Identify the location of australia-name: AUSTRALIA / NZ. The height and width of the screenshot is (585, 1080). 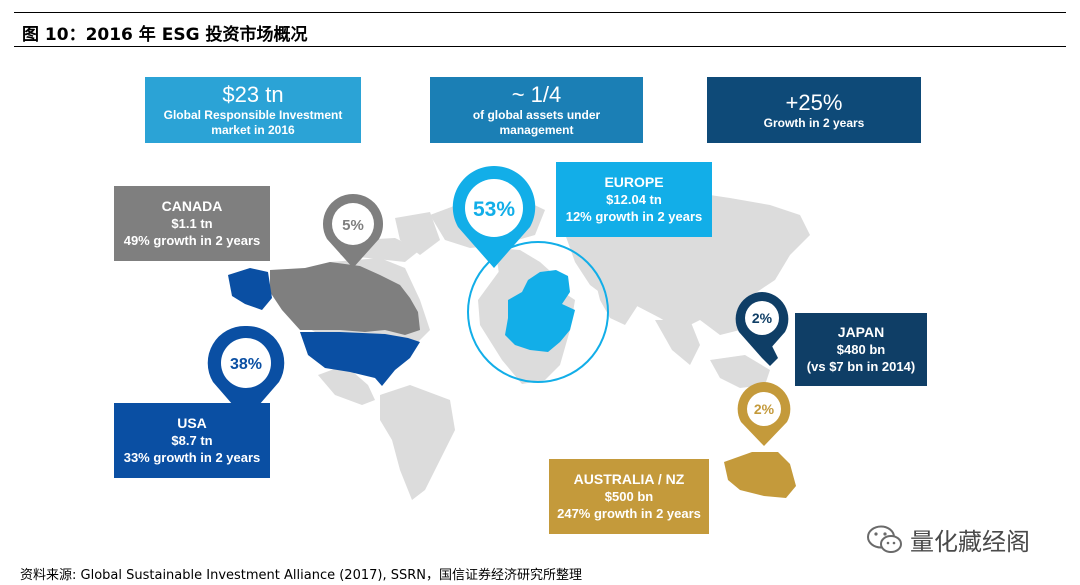
(629, 479).